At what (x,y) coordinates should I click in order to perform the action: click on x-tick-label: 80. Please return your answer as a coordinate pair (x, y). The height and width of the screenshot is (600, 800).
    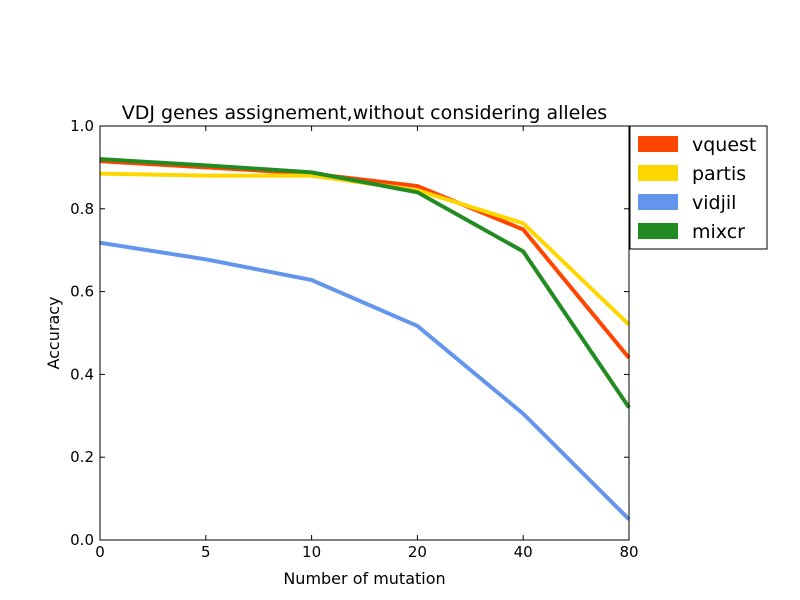
    Looking at the image, I should click on (628, 552).